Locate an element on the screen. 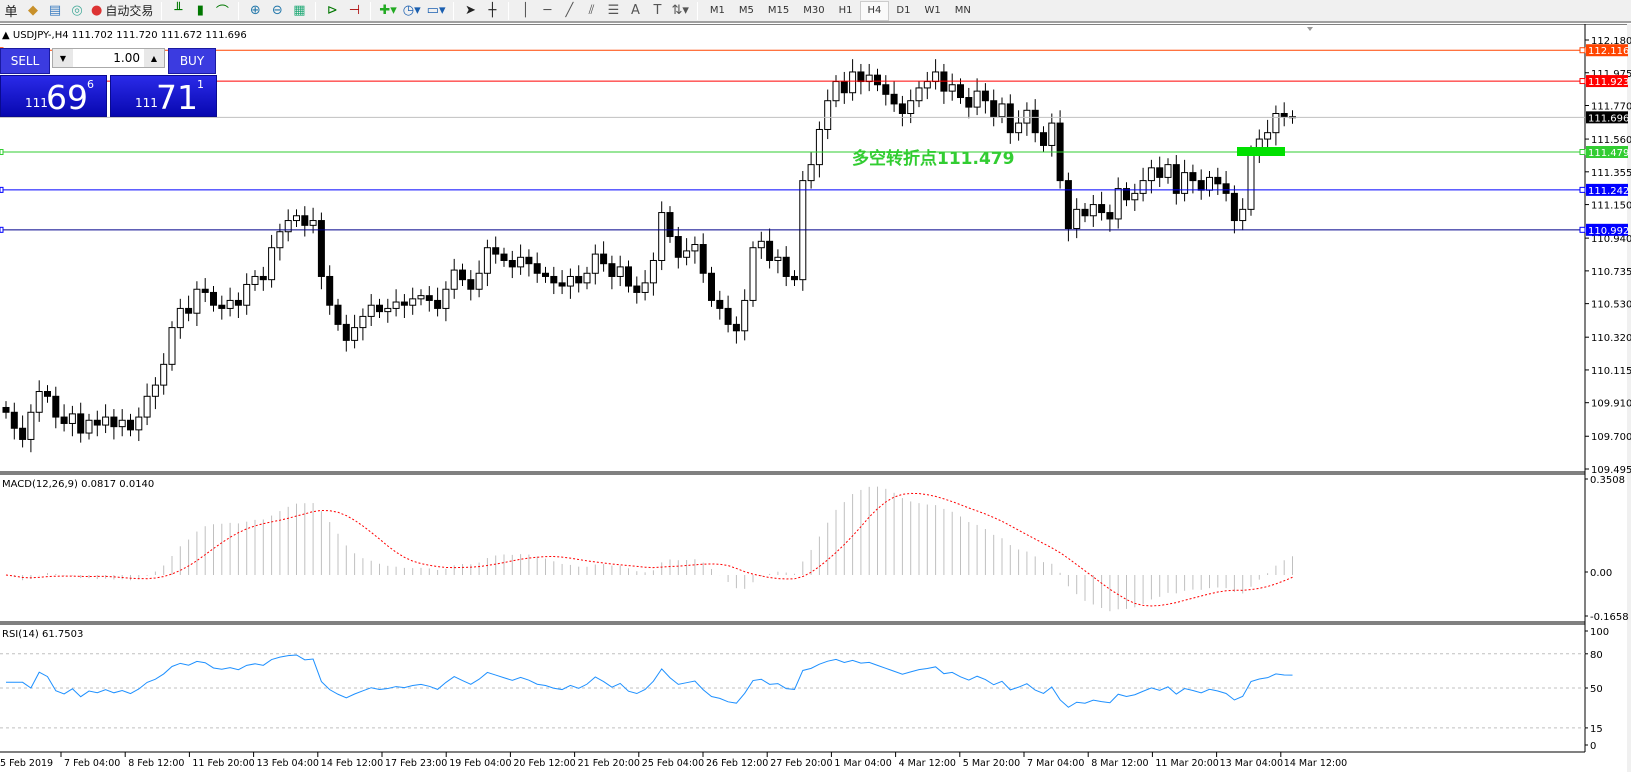 Image resolution: width=1631 pixels, height=772 pixels. divider is located at coordinates (371, 10).